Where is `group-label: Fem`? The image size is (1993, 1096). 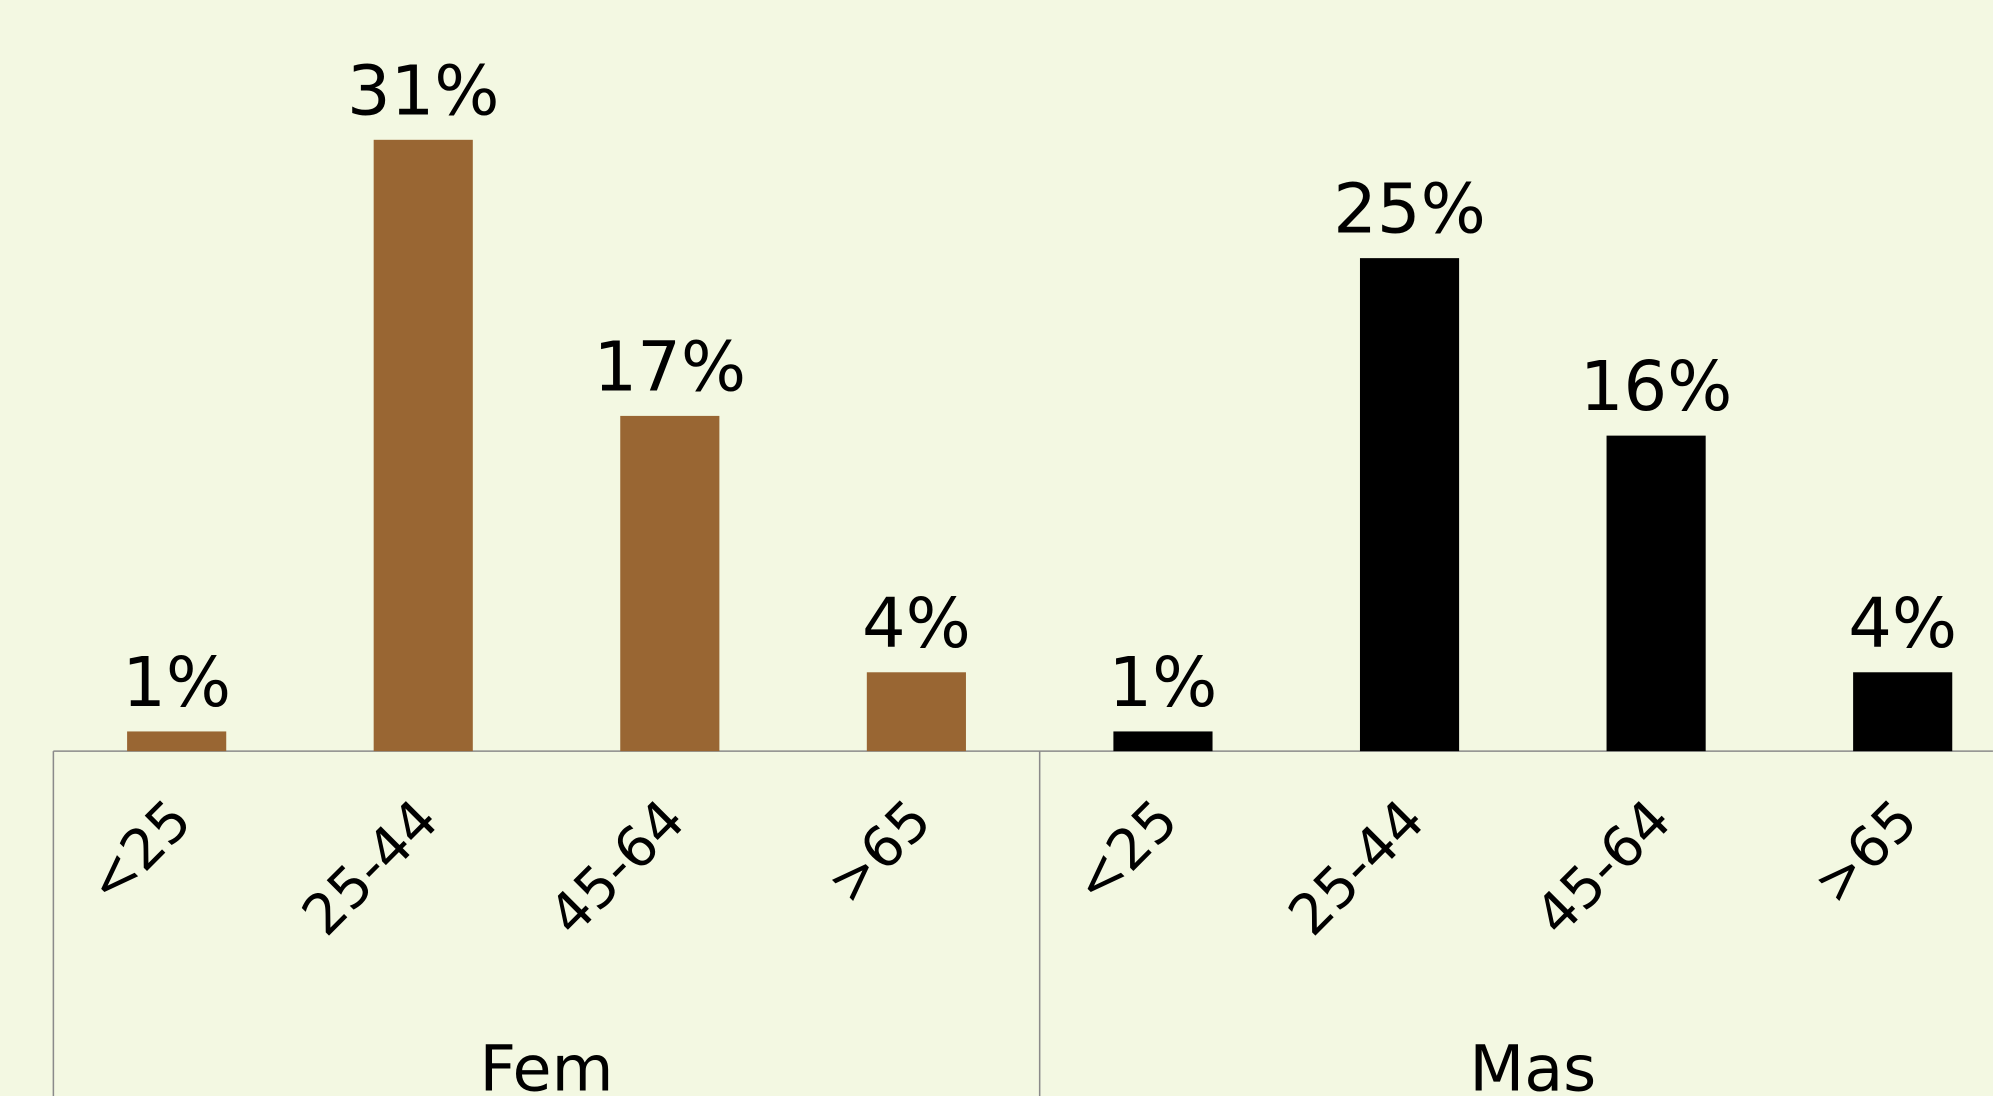 group-label: Fem is located at coordinates (546, 1064).